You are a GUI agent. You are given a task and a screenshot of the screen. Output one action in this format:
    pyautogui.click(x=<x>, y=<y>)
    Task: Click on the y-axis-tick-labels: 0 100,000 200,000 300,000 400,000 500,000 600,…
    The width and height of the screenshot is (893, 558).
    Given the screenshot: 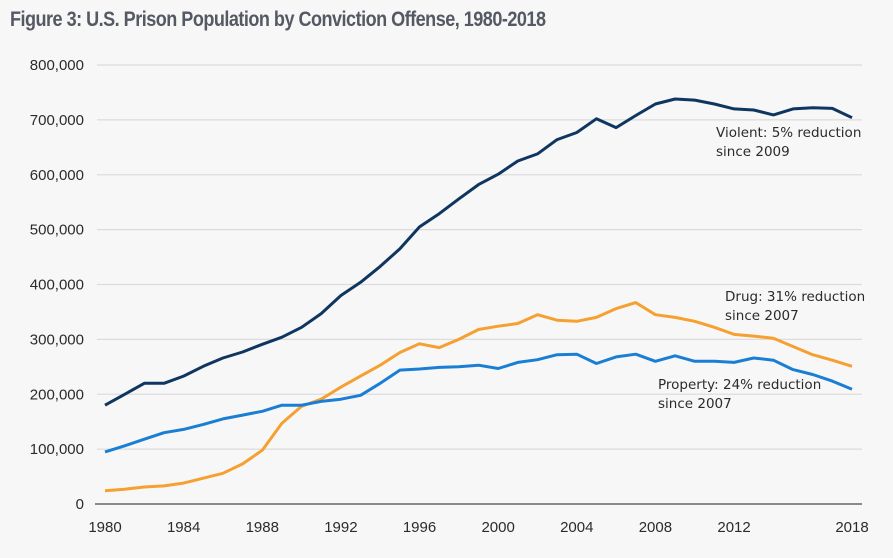 What is the action you would take?
    pyautogui.click(x=57, y=285)
    